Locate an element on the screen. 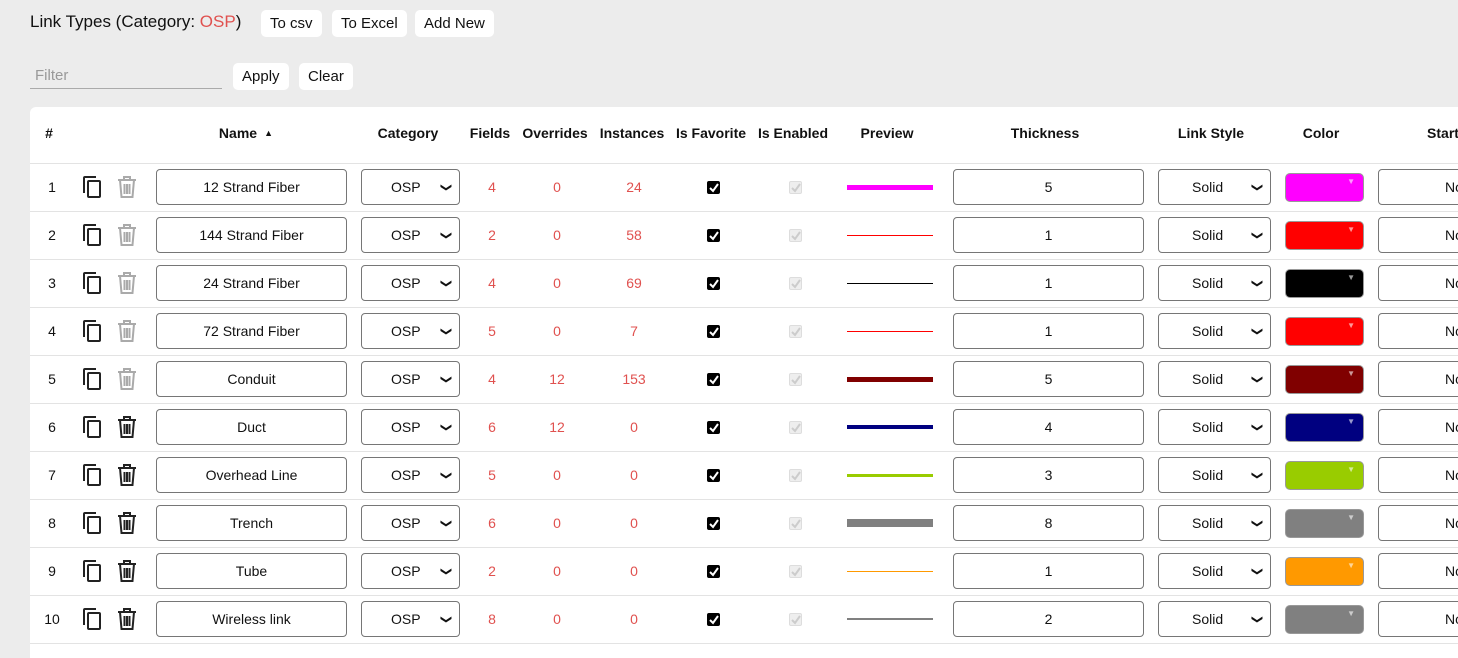 Image resolution: width=1458 pixels, height=658 pixels. excel-button: To Excel is located at coordinates (369, 23).